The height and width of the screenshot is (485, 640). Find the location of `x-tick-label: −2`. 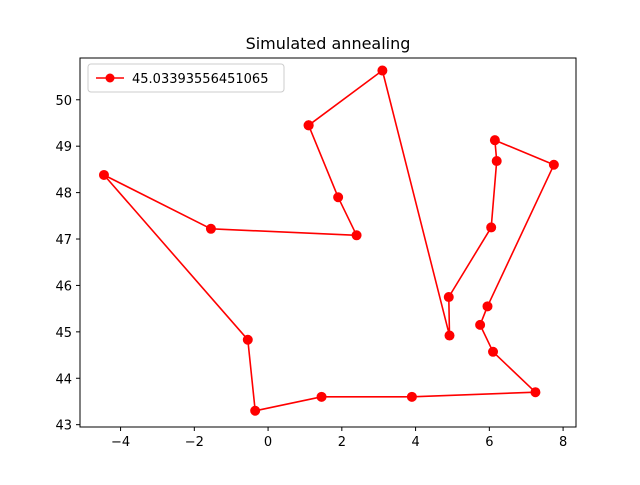

x-tick-label: −2 is located at coordinates (194, 442).